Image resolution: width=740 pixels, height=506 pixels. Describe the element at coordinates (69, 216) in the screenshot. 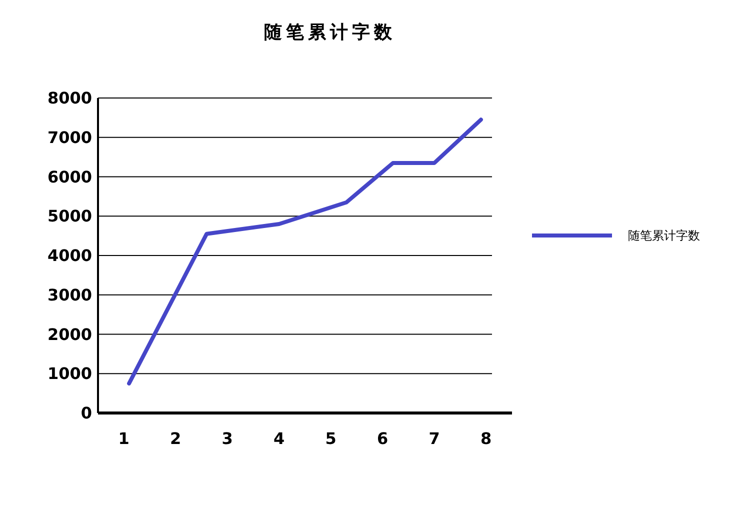

I see `y-tick-label: 5000` at that location.